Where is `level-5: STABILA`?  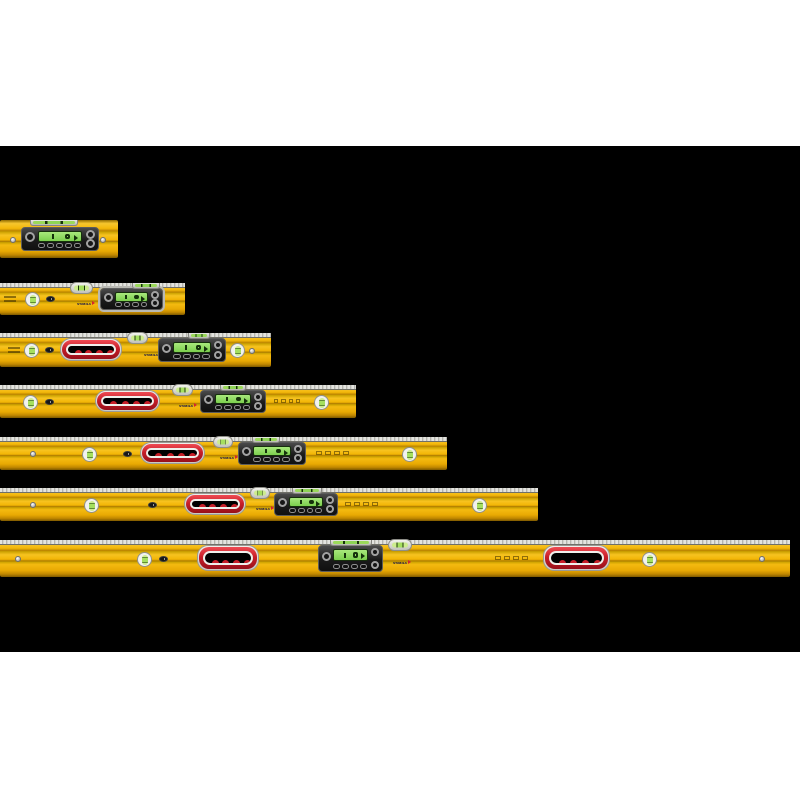 level-5: STABILA is located at coordinates (223, 453).